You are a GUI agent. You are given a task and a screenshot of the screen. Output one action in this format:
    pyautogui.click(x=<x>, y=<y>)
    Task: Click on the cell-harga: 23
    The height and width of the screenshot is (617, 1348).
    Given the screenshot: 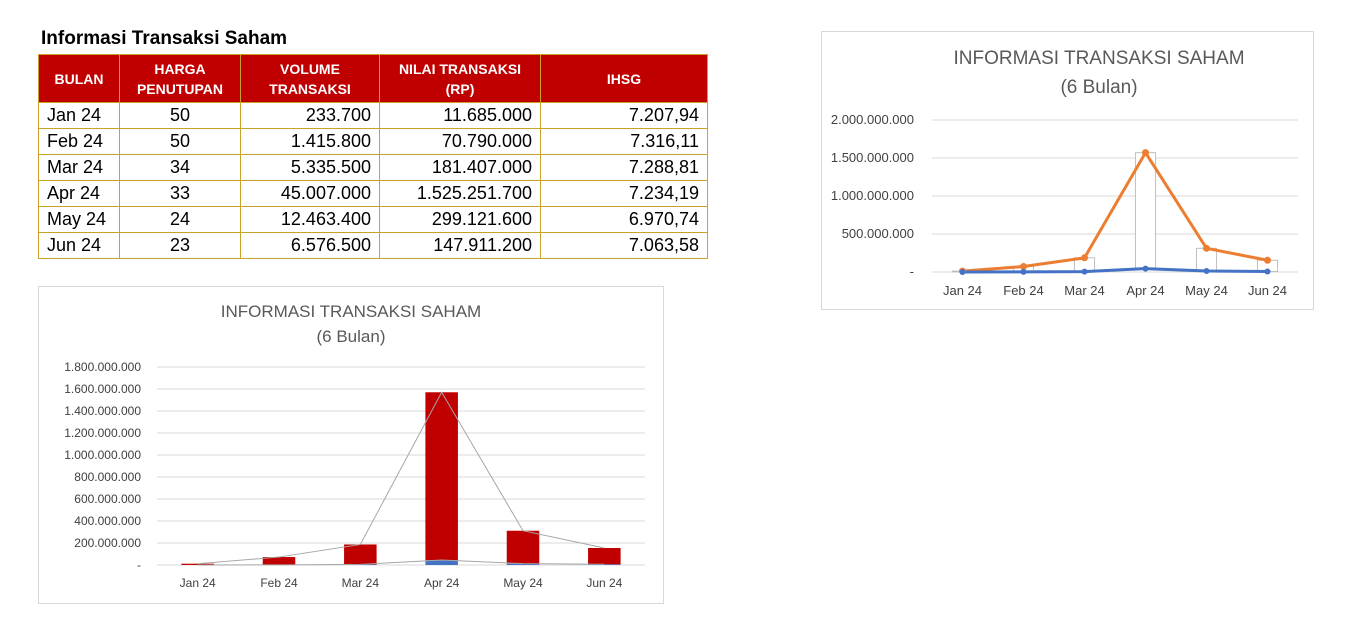 What is the action you would take?
    pyautogui.click(x=180, y=245)
    